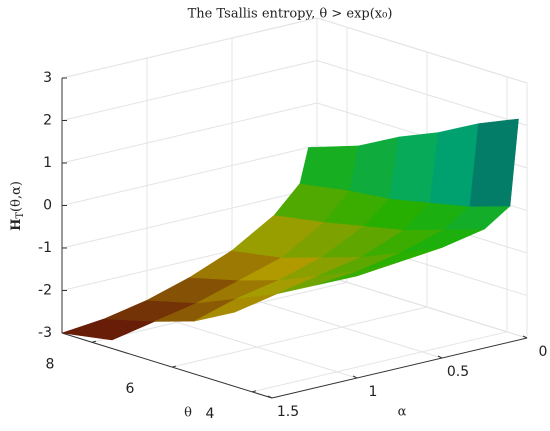  I want to click on z-tick-label: 1, so click(47, 163).